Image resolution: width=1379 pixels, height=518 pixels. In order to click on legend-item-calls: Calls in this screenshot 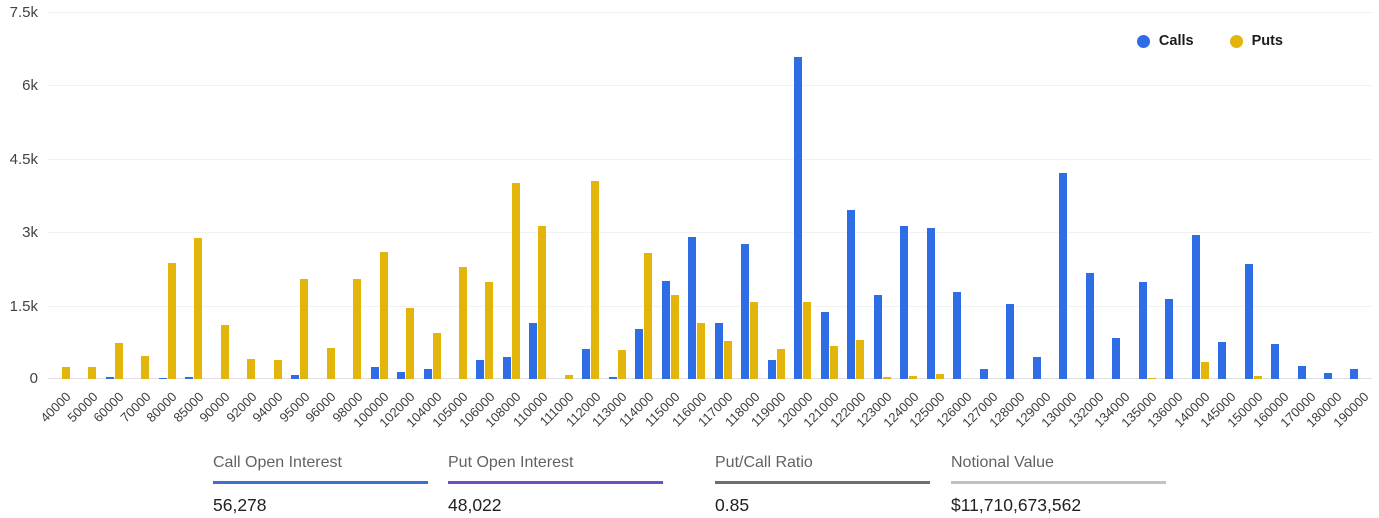, I will do `click(1165, 41)`.